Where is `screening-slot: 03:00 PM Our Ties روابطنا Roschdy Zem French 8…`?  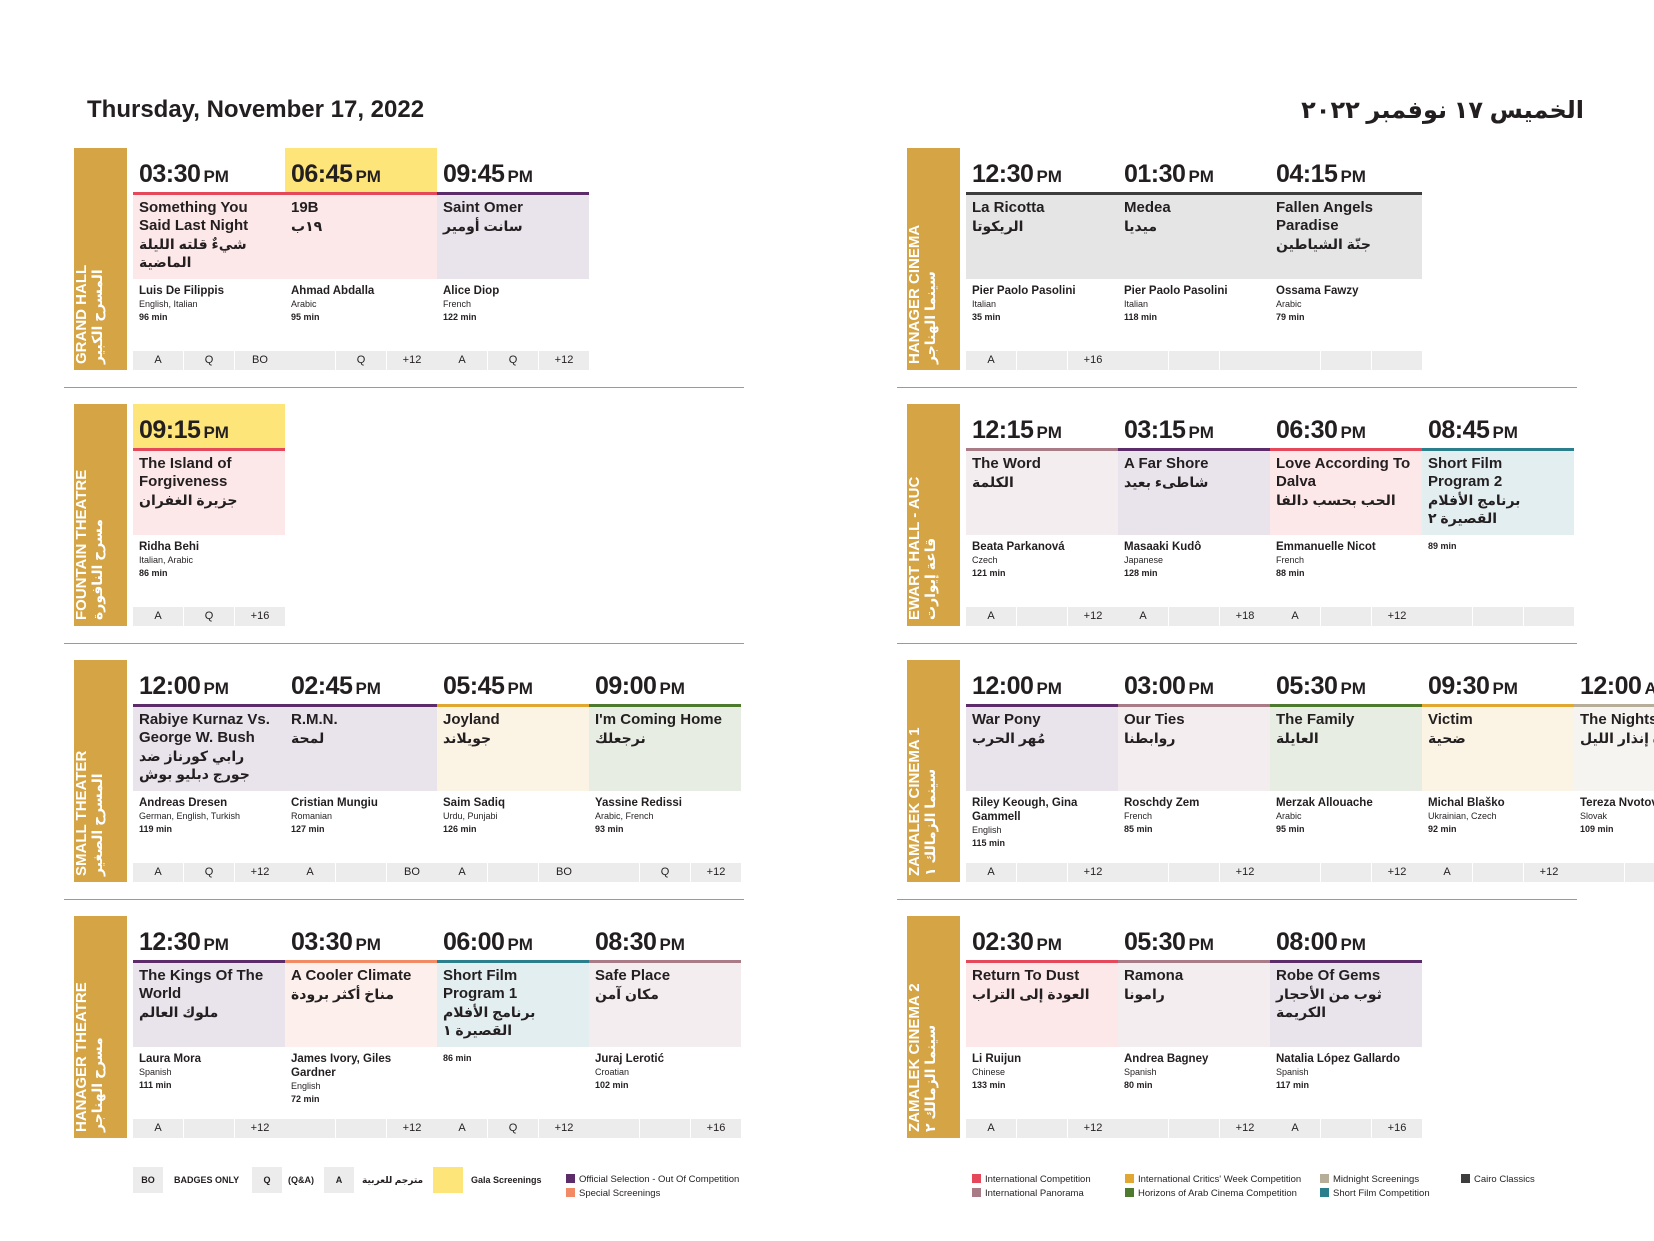 screening-slot: 03:00 PM Our Ties روابطنا Roschdy Zem French 8… is located at coordinates (1194, 771).